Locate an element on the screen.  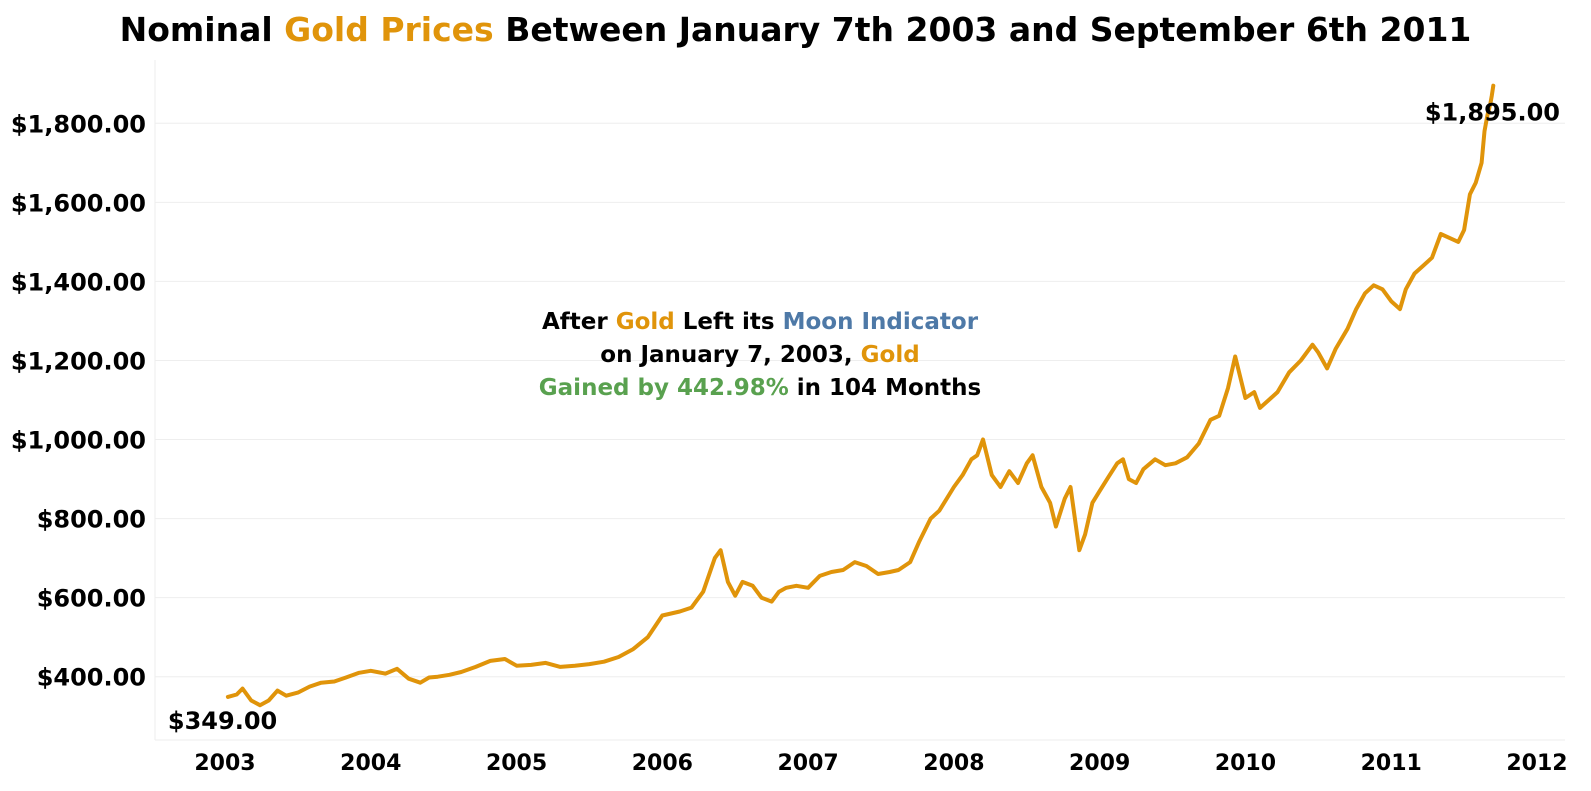
title-gold-prices: Gold Prices is located at coordinates (389, 29).